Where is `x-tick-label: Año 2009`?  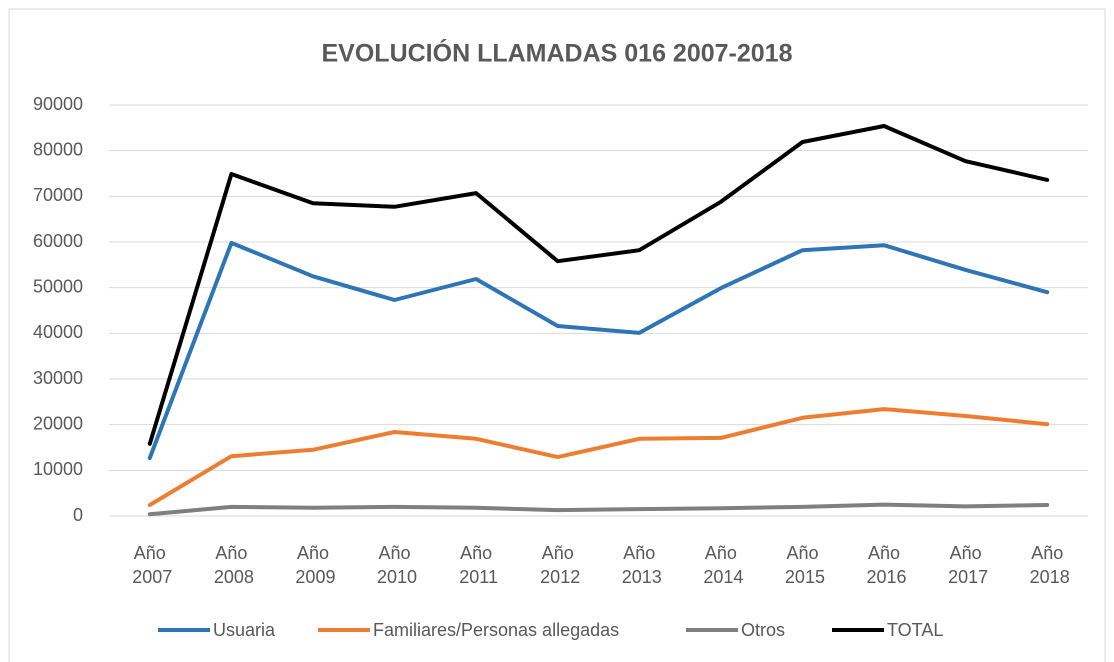 x-tick-label: Año 2009 is located at coordinates (312, 565).